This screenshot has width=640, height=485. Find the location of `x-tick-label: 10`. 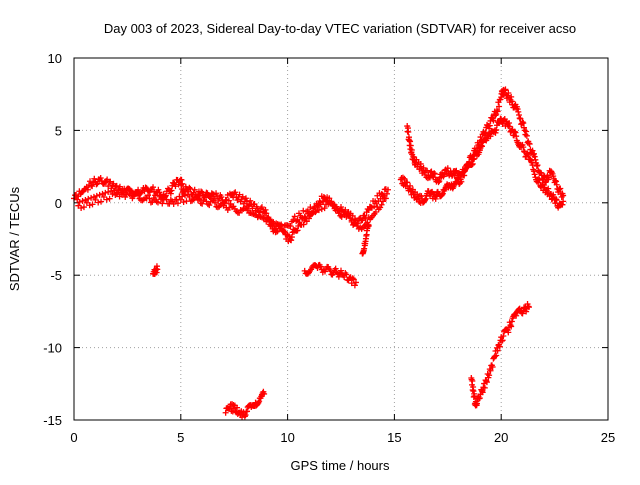

x-tick-label: 10 is located at coordinates (287, 437).